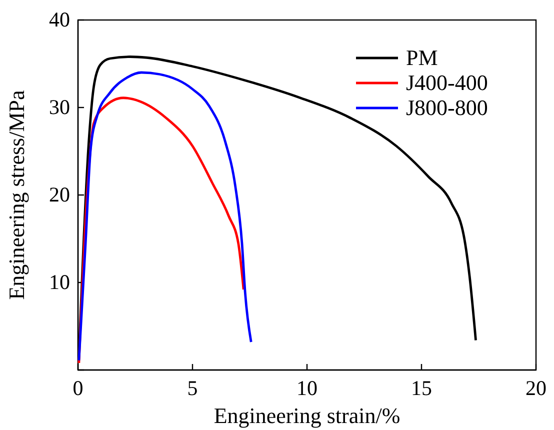 The image size is (554, 430). I want to click on x-tick-label: 20, so click(536, 388).